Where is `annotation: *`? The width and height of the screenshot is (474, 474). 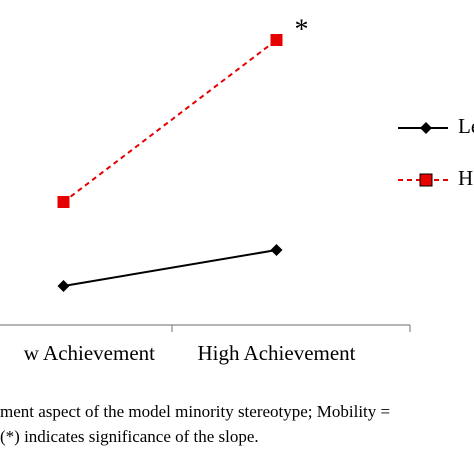 annotation: * is located at coordinates (302, 29).